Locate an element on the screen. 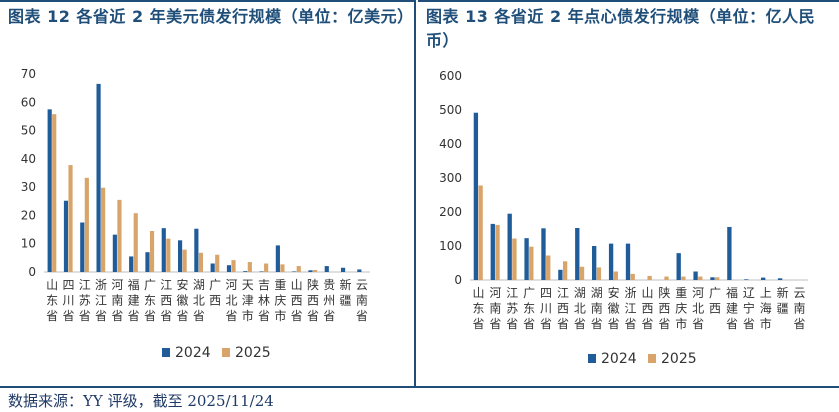 Image resolution: width=839 pixels, height=412 pixels. x-tick-label: 云 is located at coordinates (800, 293).